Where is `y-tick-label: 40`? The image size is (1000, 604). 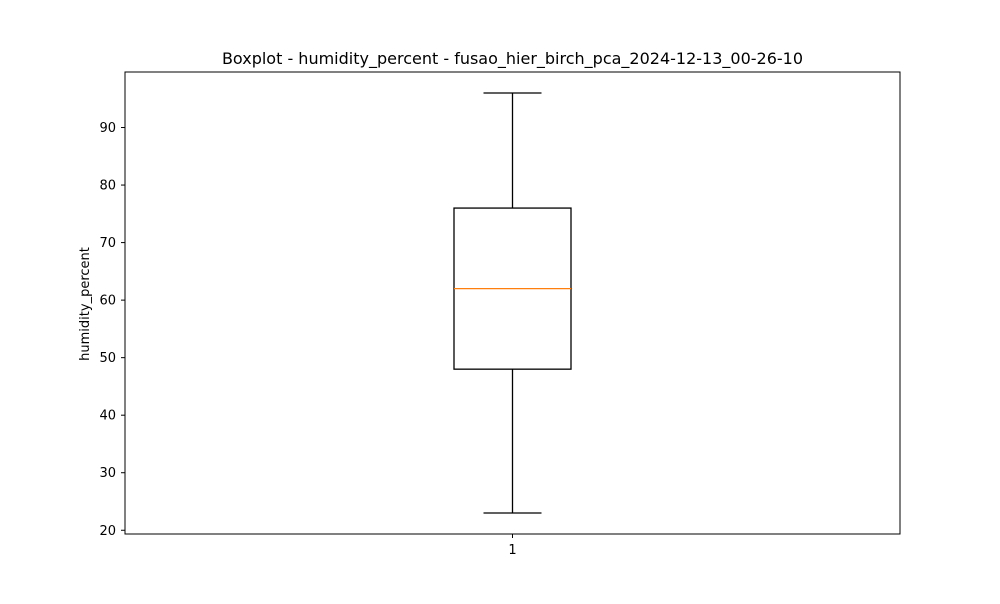 y-tick-label: 40 is located at coordinates (107, 416).